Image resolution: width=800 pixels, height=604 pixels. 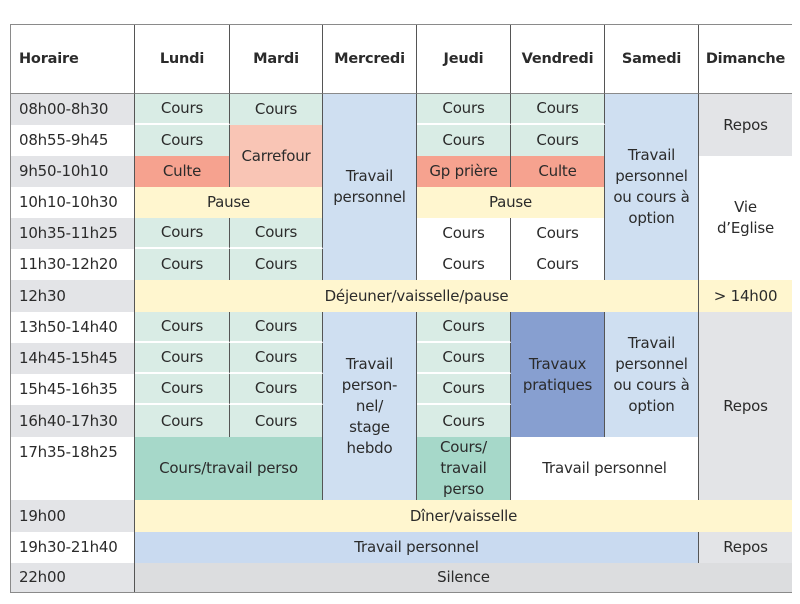 I want to click on event-diner: Dîner/vaisselle, so click(x=463, y=516).